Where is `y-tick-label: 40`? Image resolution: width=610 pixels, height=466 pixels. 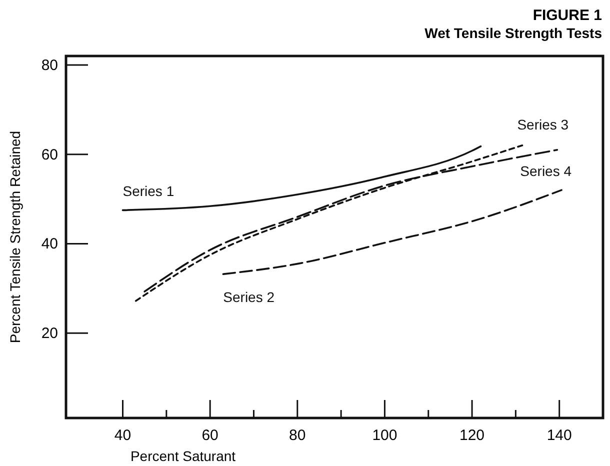 y-tick-label: 40 is located at coordinates (49, 244).